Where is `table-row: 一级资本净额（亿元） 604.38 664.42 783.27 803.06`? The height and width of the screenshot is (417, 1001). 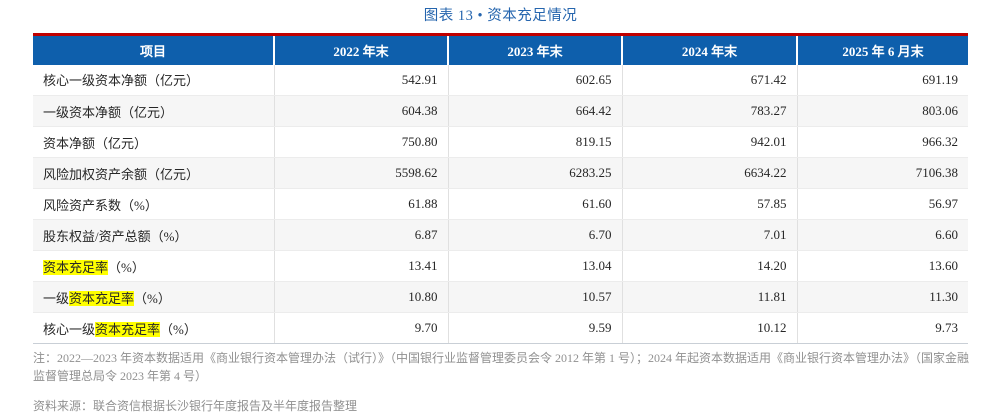 table-row: 一级资本净额（亿元） 604.38 664.42 783.27 803.06 is located at coordinates (500, 111).